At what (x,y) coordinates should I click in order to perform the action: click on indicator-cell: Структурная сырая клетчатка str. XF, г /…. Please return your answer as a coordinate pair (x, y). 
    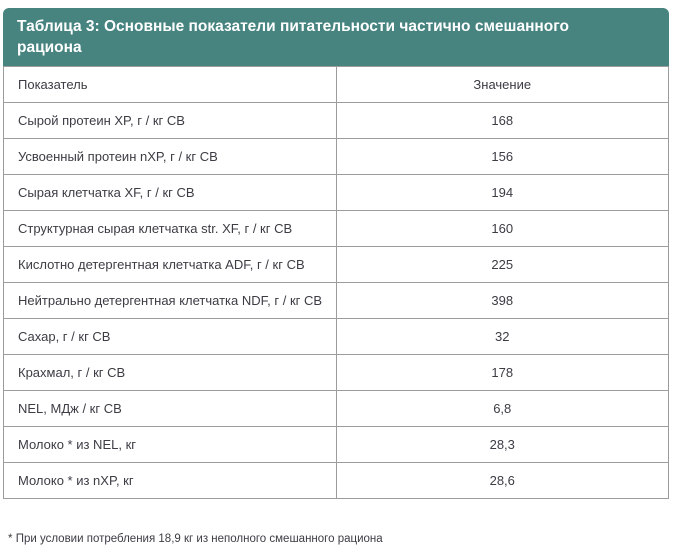
    Looking at the image, I should click on (170, 228).